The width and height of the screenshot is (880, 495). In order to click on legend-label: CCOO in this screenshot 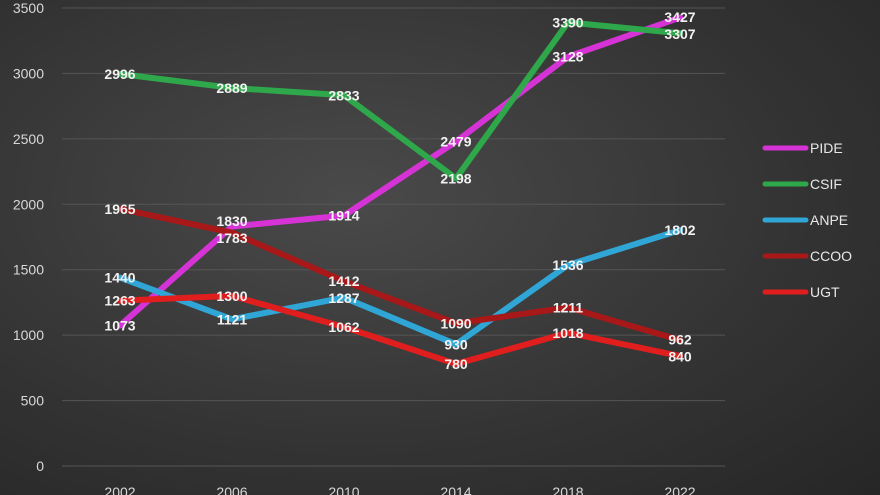, I will do `click(831, 256)`.